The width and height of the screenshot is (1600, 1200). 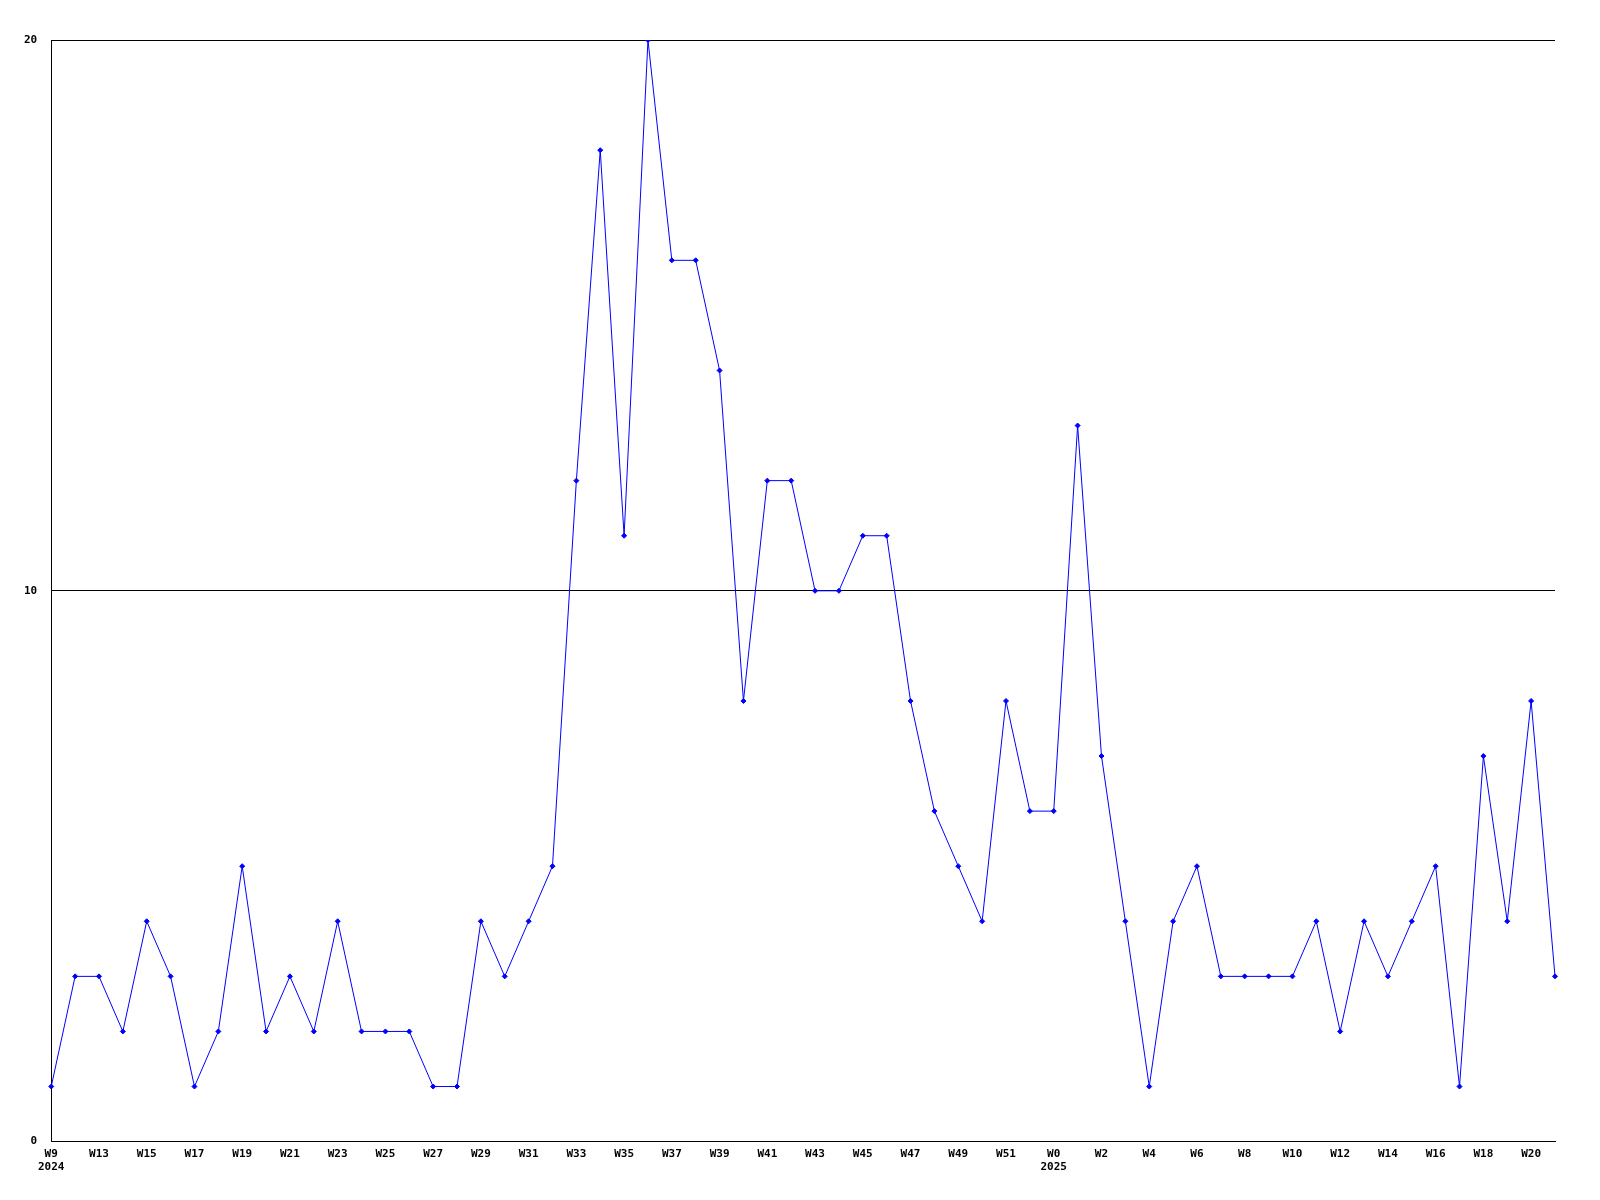 What do you see at coordinates (385, 1154) in the screenshot?
I see `x-tick-label: W25` at bounding box center [385, 1154].